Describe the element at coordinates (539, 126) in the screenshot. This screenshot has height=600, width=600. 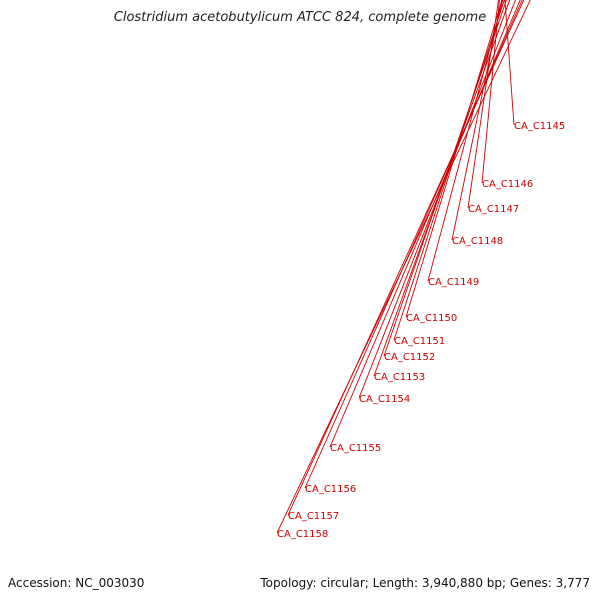
I see `gene-label: CA_C1145` at that location.